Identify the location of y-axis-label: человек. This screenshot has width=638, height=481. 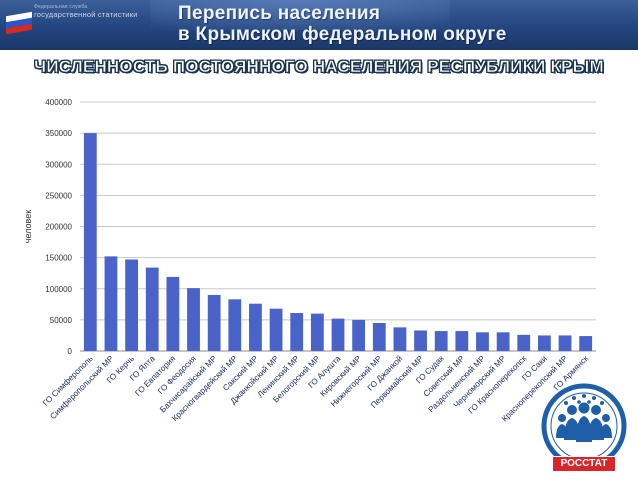
(28, 226).